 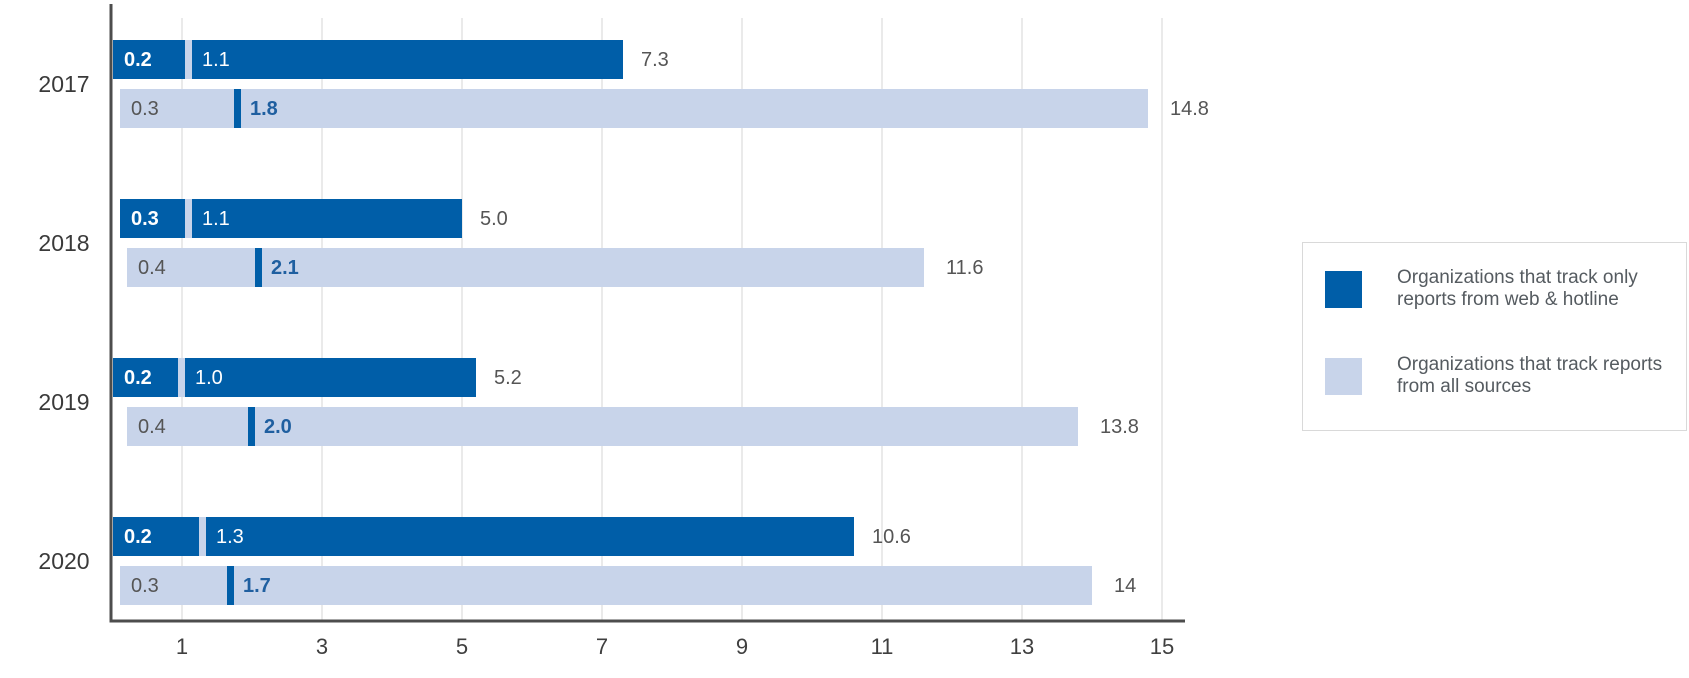 I want to click on bar-all-sources-2019, so click(x=602, y=426).